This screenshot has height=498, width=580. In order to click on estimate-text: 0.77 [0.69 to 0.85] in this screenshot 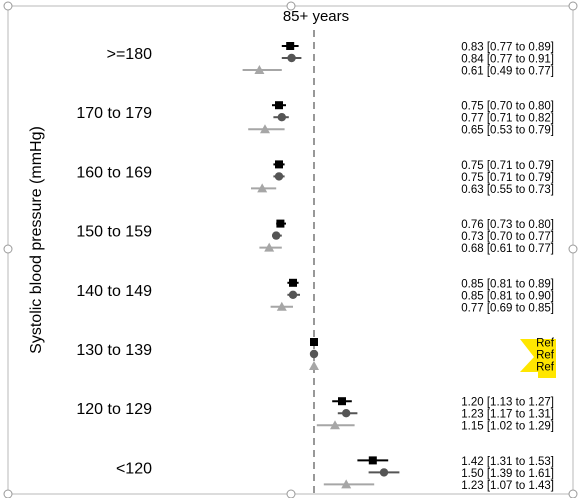, I will do `click(507, 308)`.